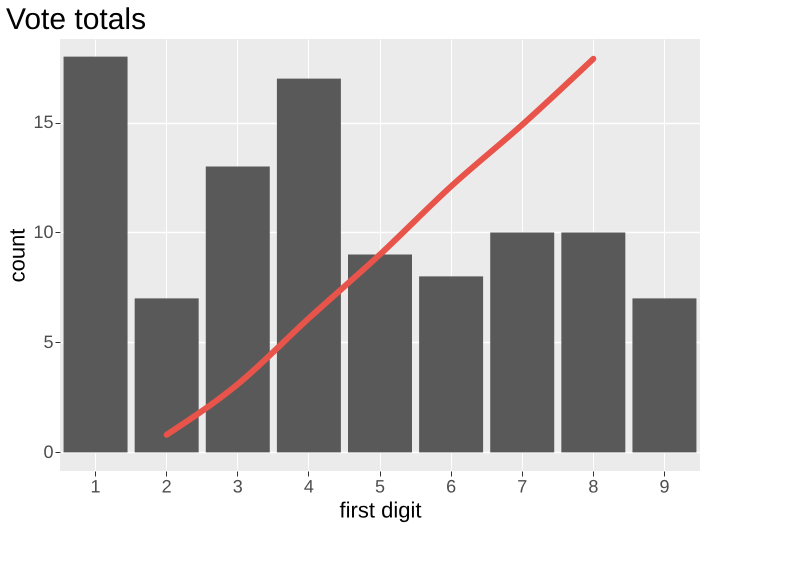 The height and width of the screenshot is (575, 791). I want to click on x-tick-label: 7, so click(522, 486).